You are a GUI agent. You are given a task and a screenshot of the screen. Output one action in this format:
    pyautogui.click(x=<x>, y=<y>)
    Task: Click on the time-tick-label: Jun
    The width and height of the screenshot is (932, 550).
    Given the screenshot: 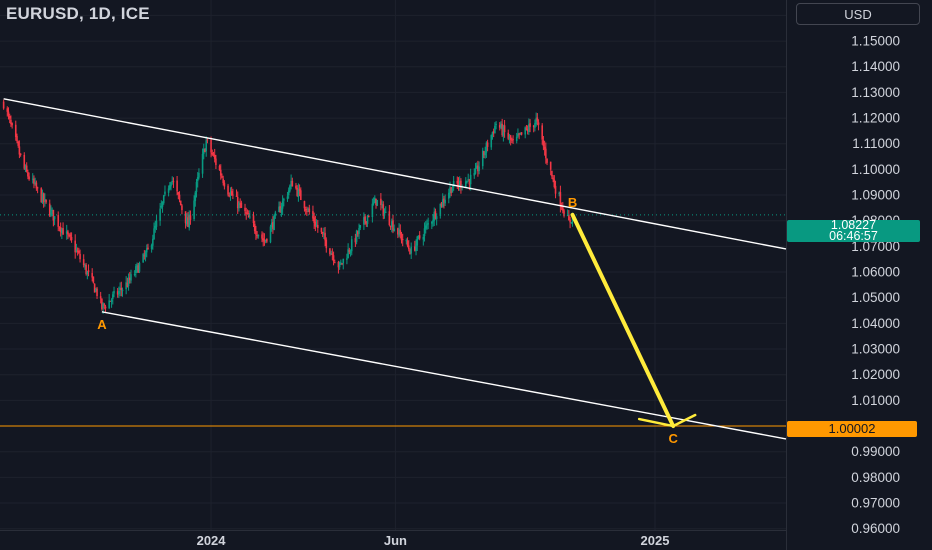 What is the action you would take?
    pyautogui.click(x=395, y=540)
    